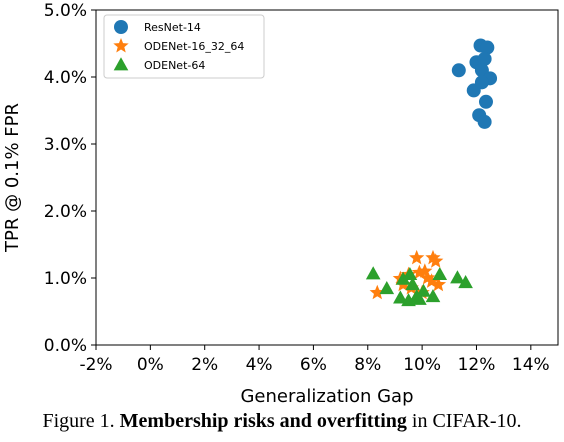 Image resolution: width=564 pixels, height=442 pixels. I want to click on legend-marker-triangle, so click(121, 64).